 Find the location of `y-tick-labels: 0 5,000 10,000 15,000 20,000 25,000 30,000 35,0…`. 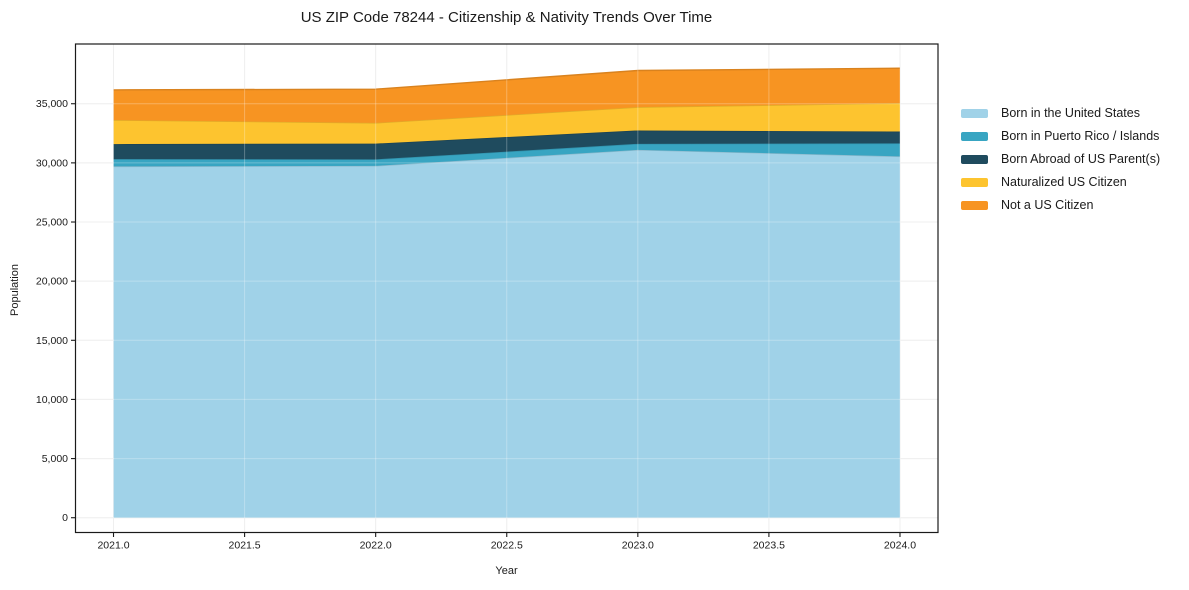

y-tick-labels: 0 5,000 10,000 15,000 20,000 25,000 30,000 35,0… is located at coordinates (52, 311).